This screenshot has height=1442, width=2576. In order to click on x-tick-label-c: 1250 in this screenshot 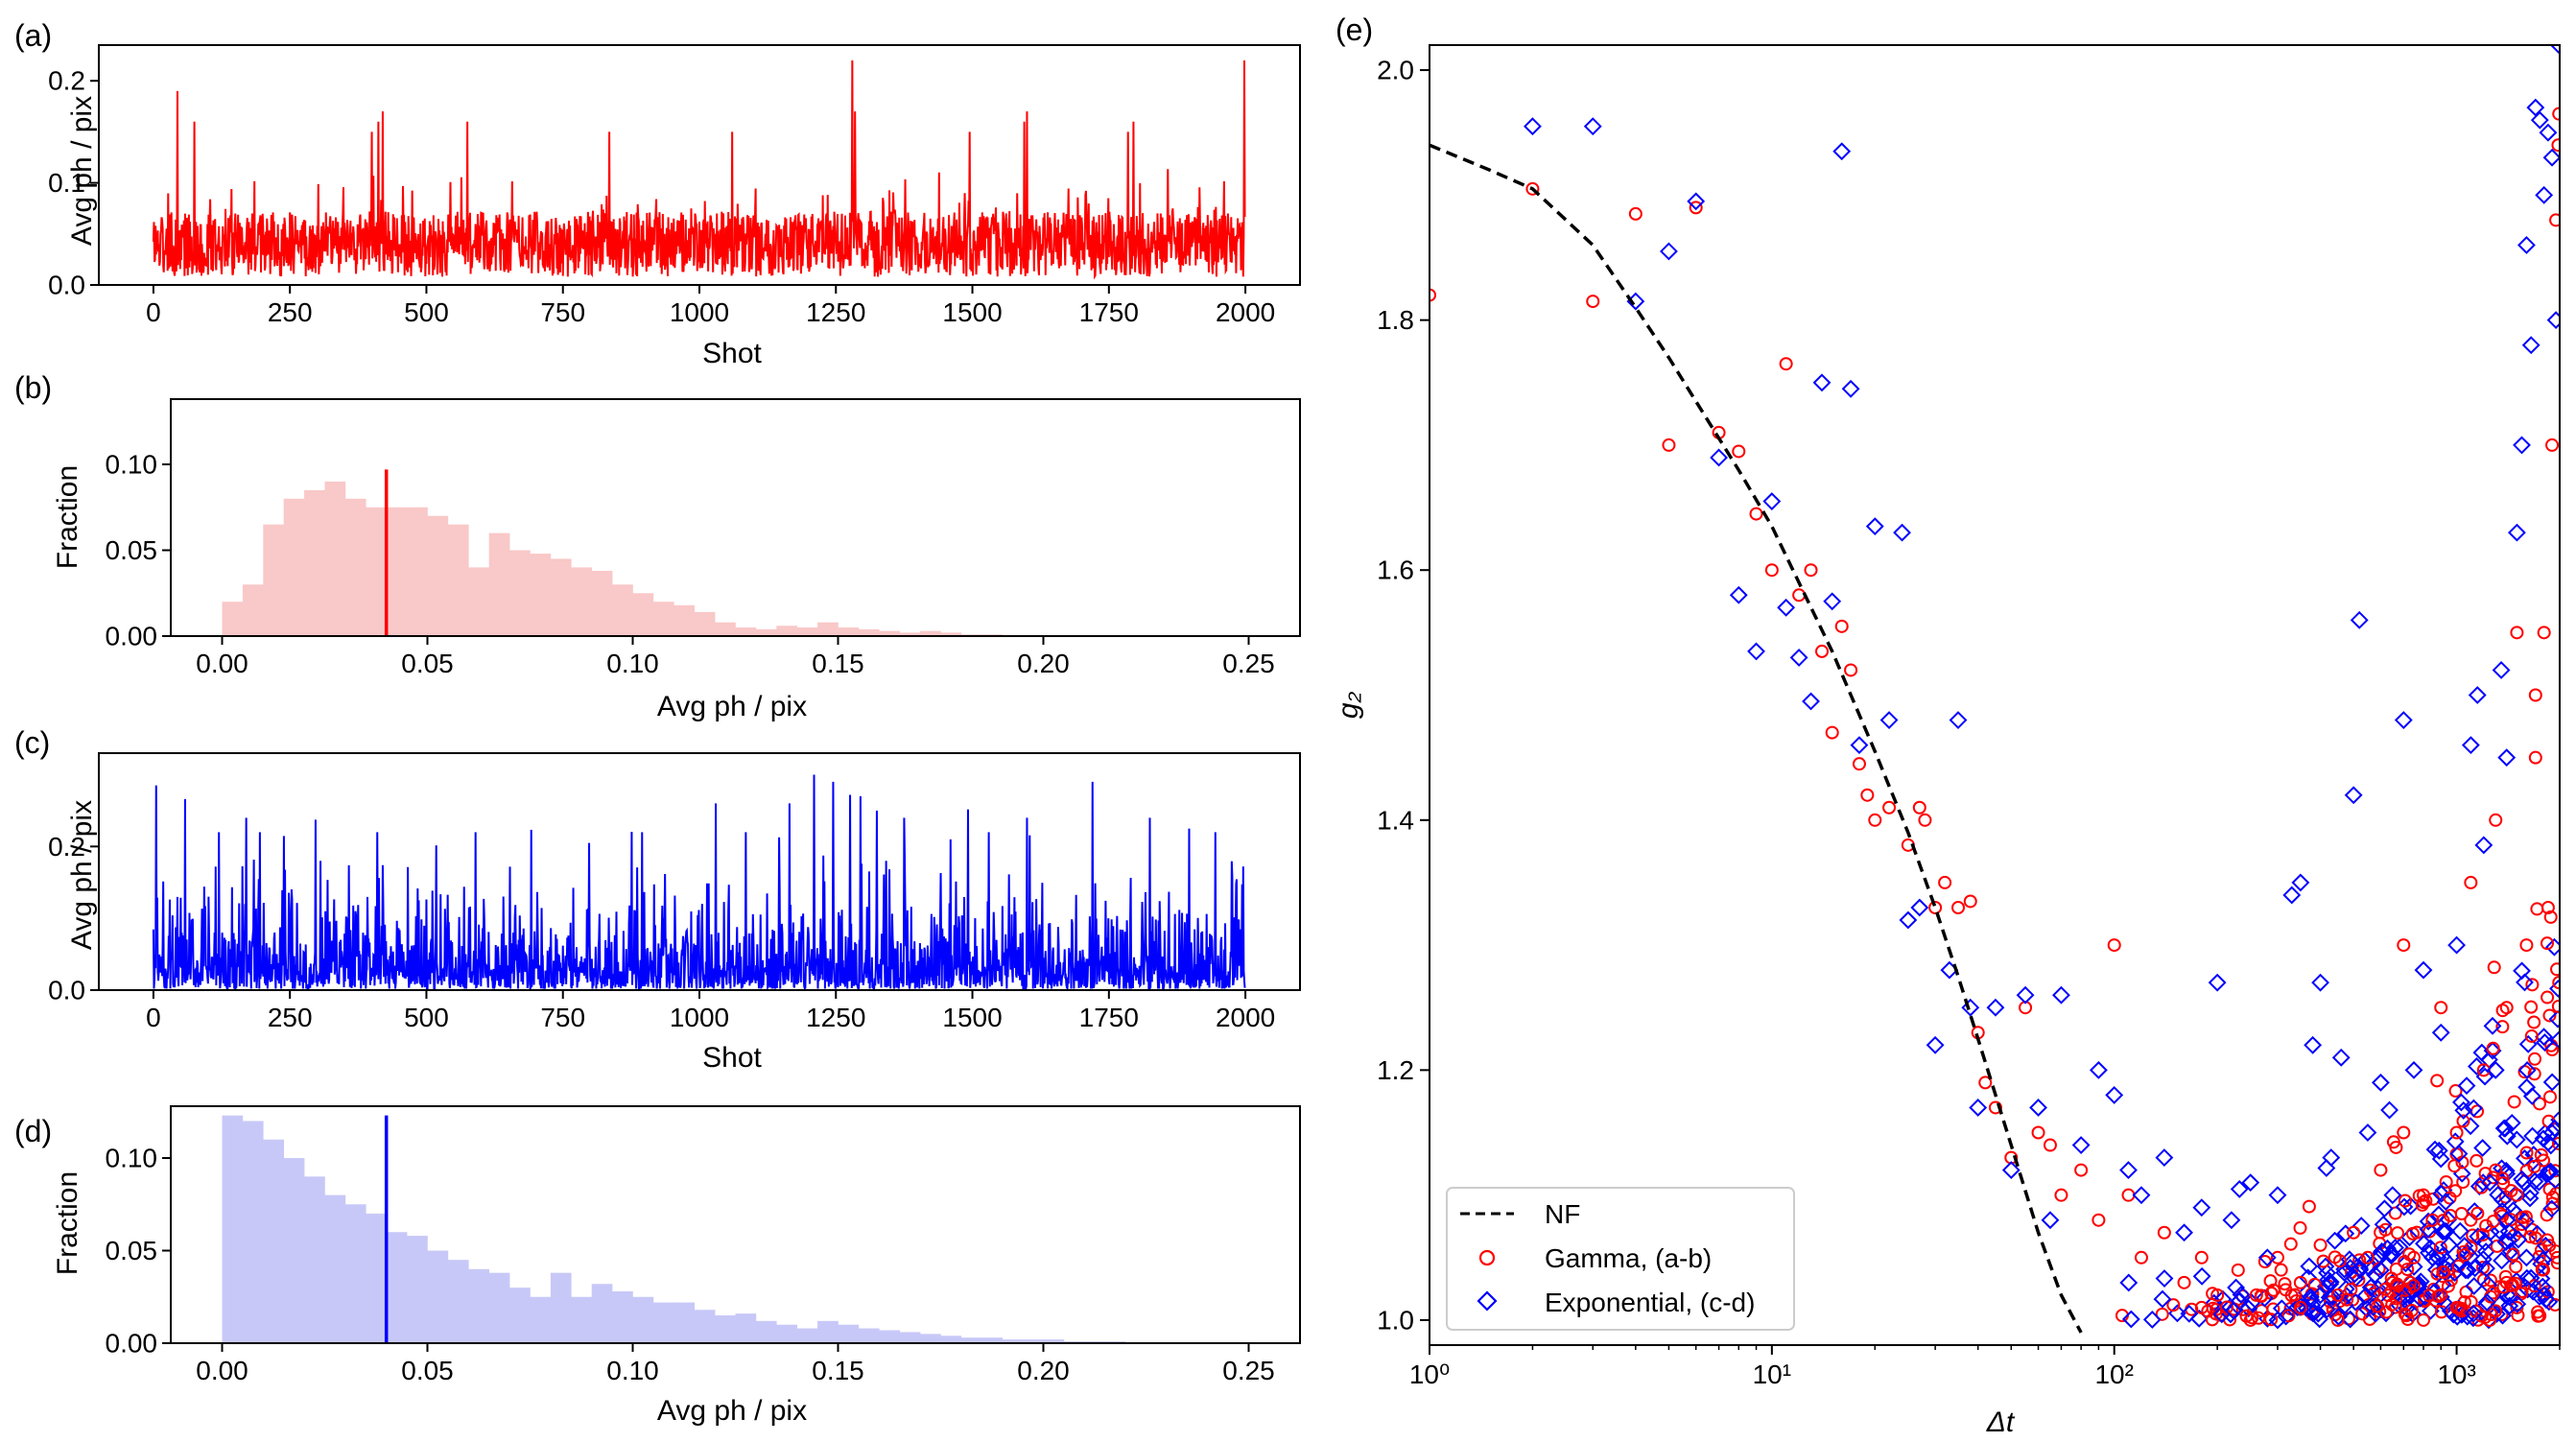, I will do `click(835, 1018)`.